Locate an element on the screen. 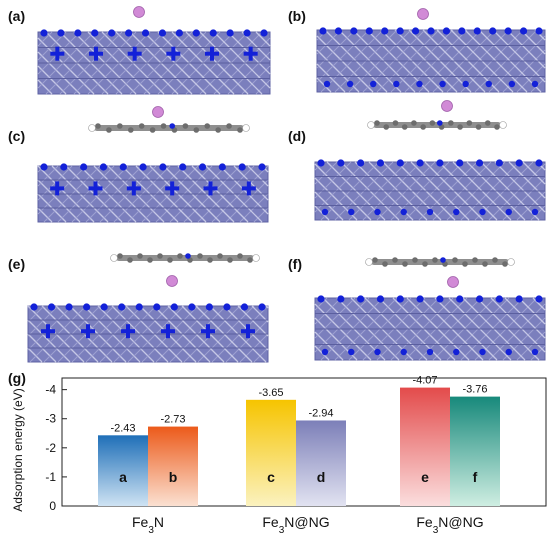 The height and width of the screenshot is (536, 554). structure-e is located at coordinates (148, 308).